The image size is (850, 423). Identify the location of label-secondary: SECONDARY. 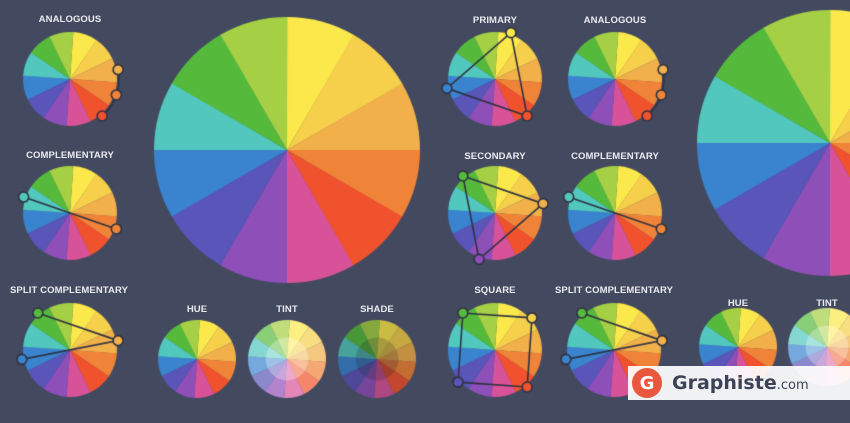
(495, 156).